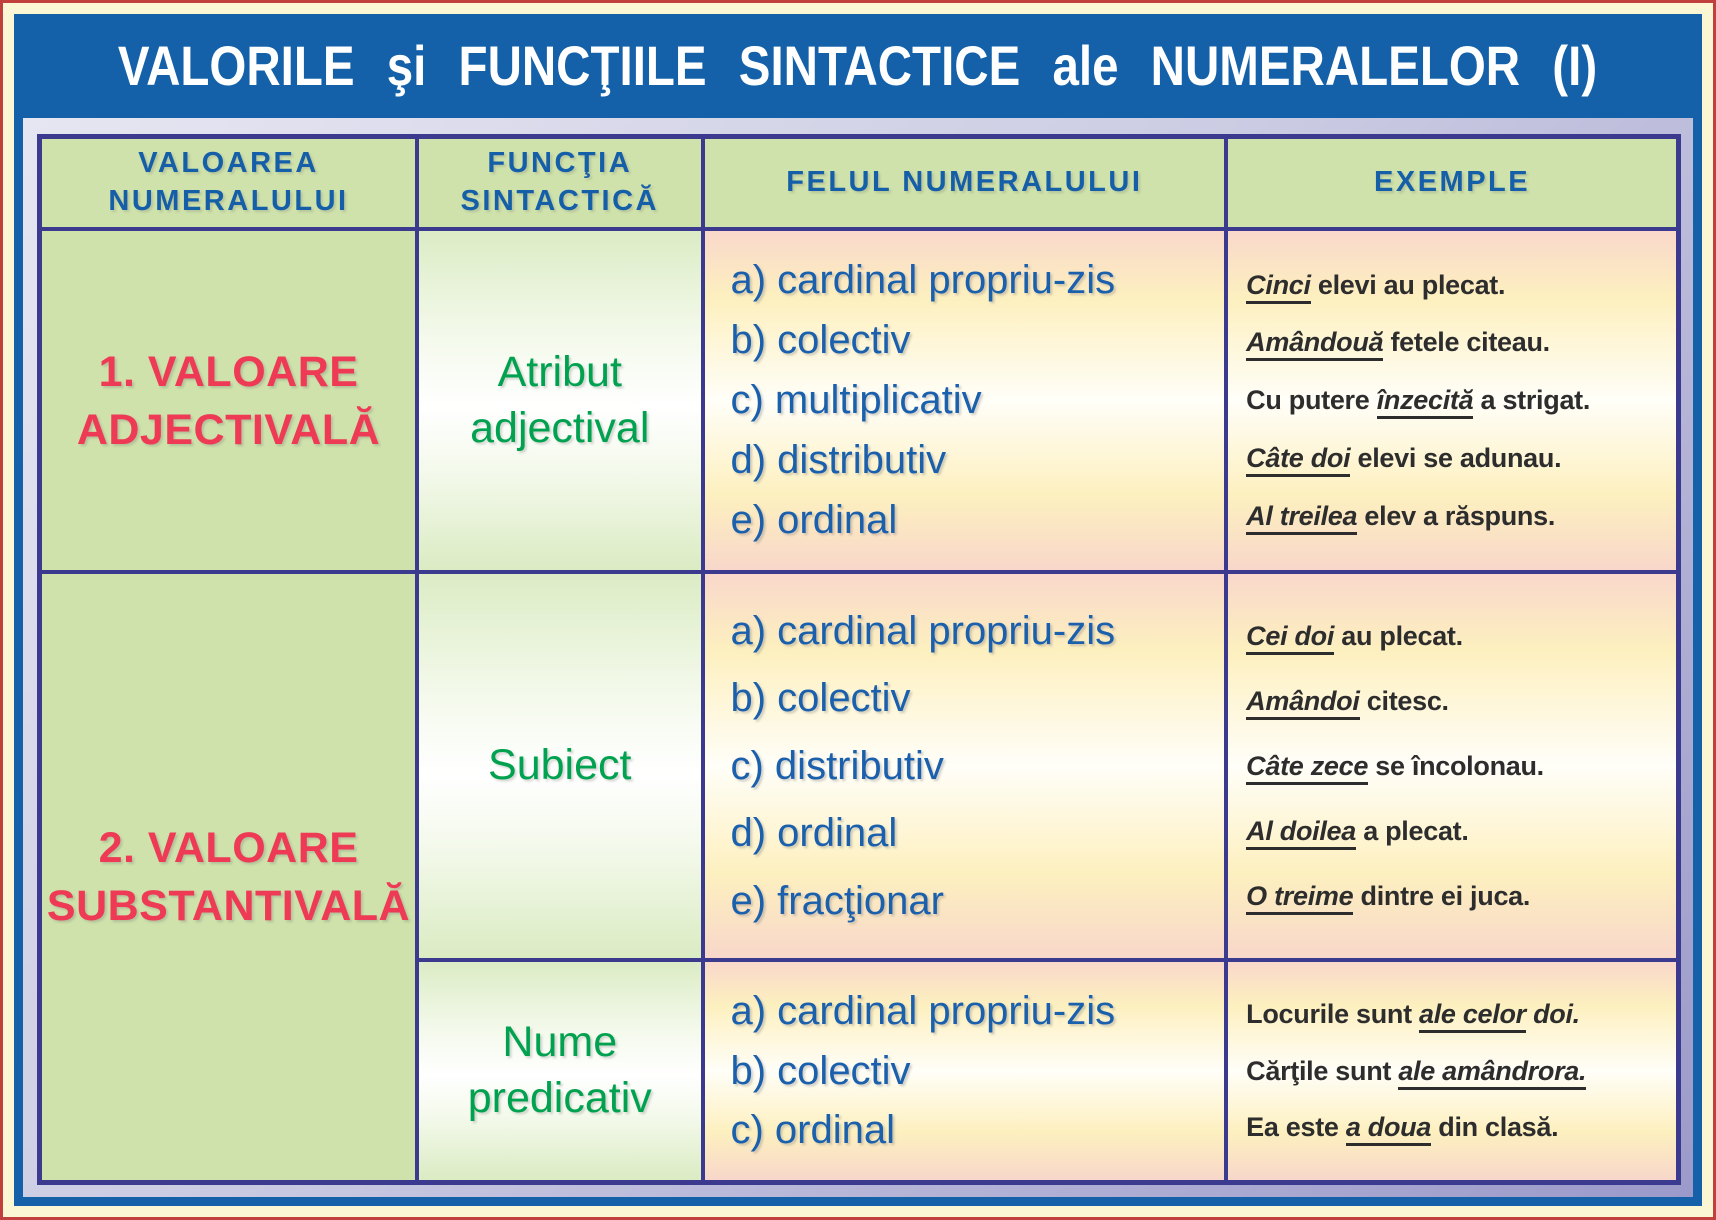 The image size is (1716, 1220). I want to click on example-sentence: Locurile sunt ale celor doi., so click(1413, 1016).